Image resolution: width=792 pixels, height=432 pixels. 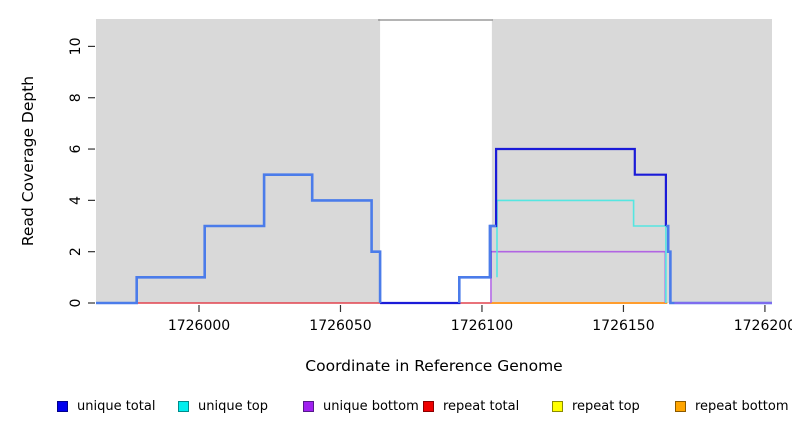 What do you see at coordinates (742, 406) in the screenshot?
I see `legend-label: repeat bottom` at bounding box center [742, 406].